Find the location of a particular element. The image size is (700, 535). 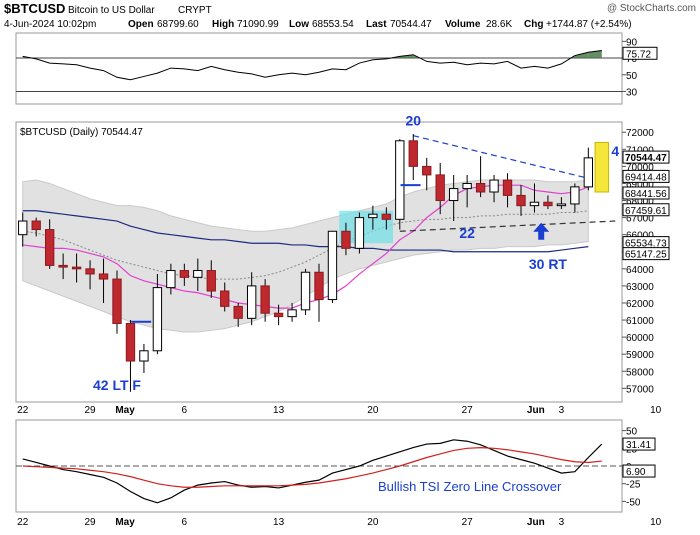

price-tick-label-3: 69000 is located at coordinates (640, 184).